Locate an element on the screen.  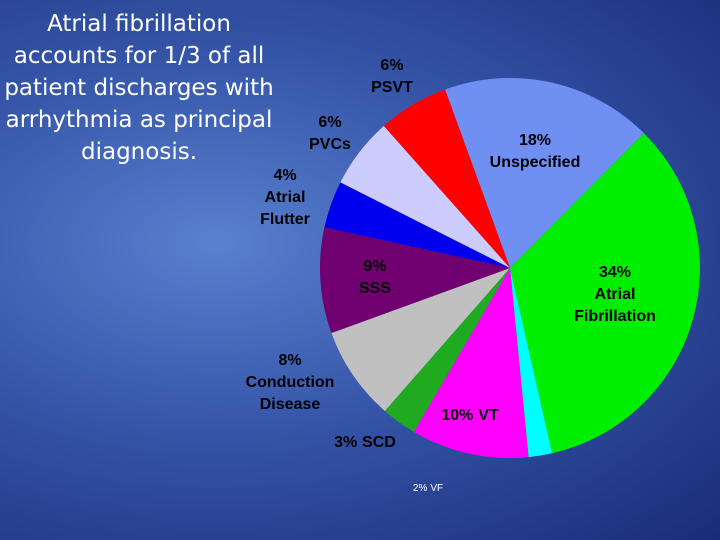
data-label: 34% Atrial Fibrillation is located at coordinates (615, 295).